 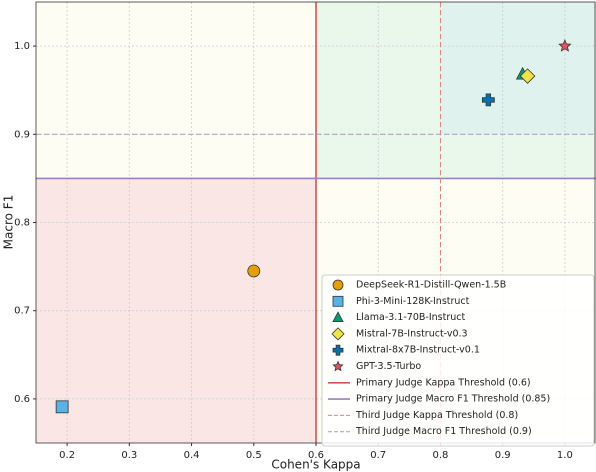 What do you see at coordinates (412, 333) in the screenshot?
I see `legend-text: Mistral-7B-Instruct-v0.3` at bounding box center [412, 333].